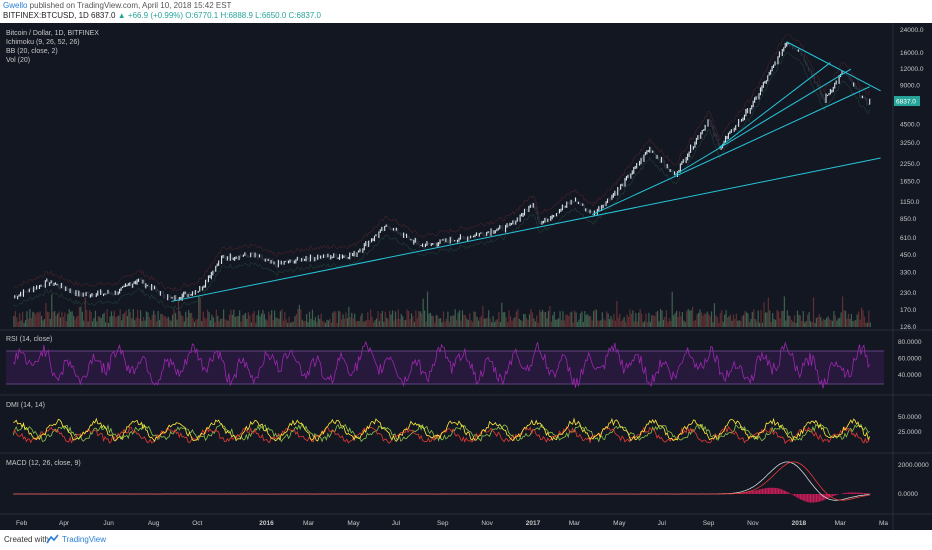 The image size is (932, 550). I want to click on dmi-pane-title: DMI (14, 14), so click(25, 405).